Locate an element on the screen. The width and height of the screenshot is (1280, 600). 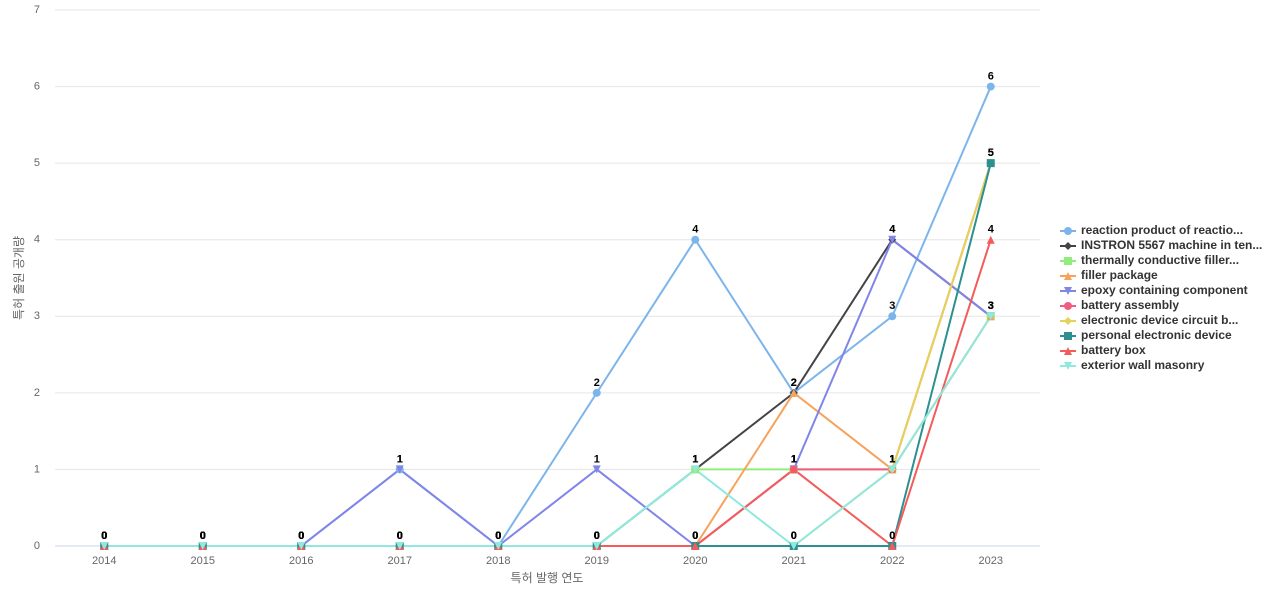
legend-label: filler package is located at coordinates (1119, 275).